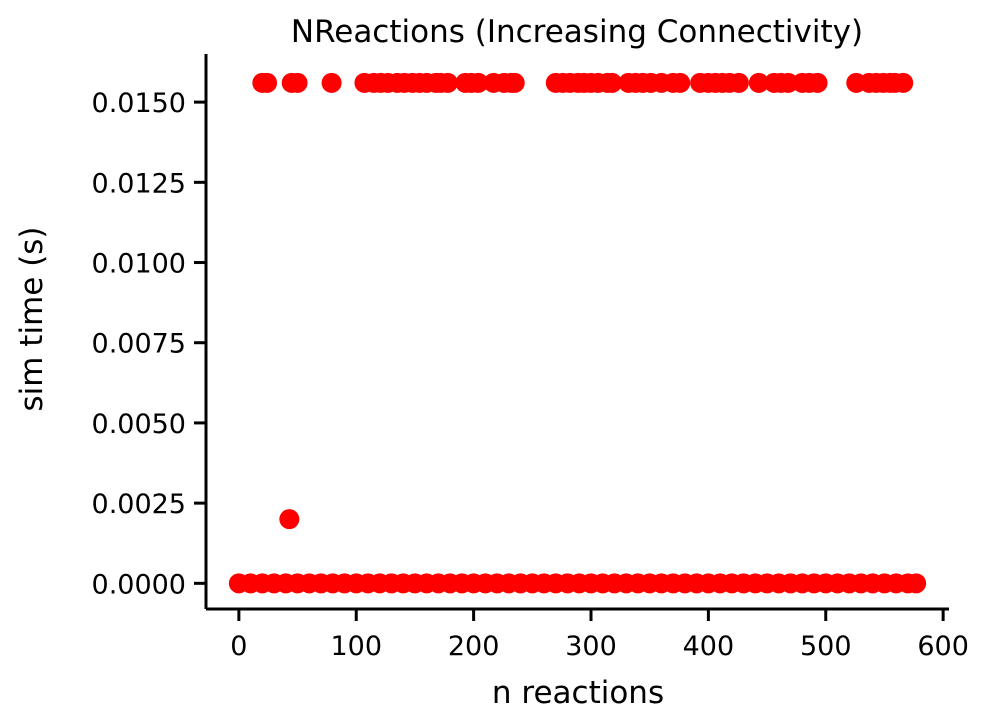 This screenshot has height=728, width=993. What do you see at coordinates (139, 504) in the screenshot?
I see `y-tick-label: 0.0025` at bounding box center [139, 504].